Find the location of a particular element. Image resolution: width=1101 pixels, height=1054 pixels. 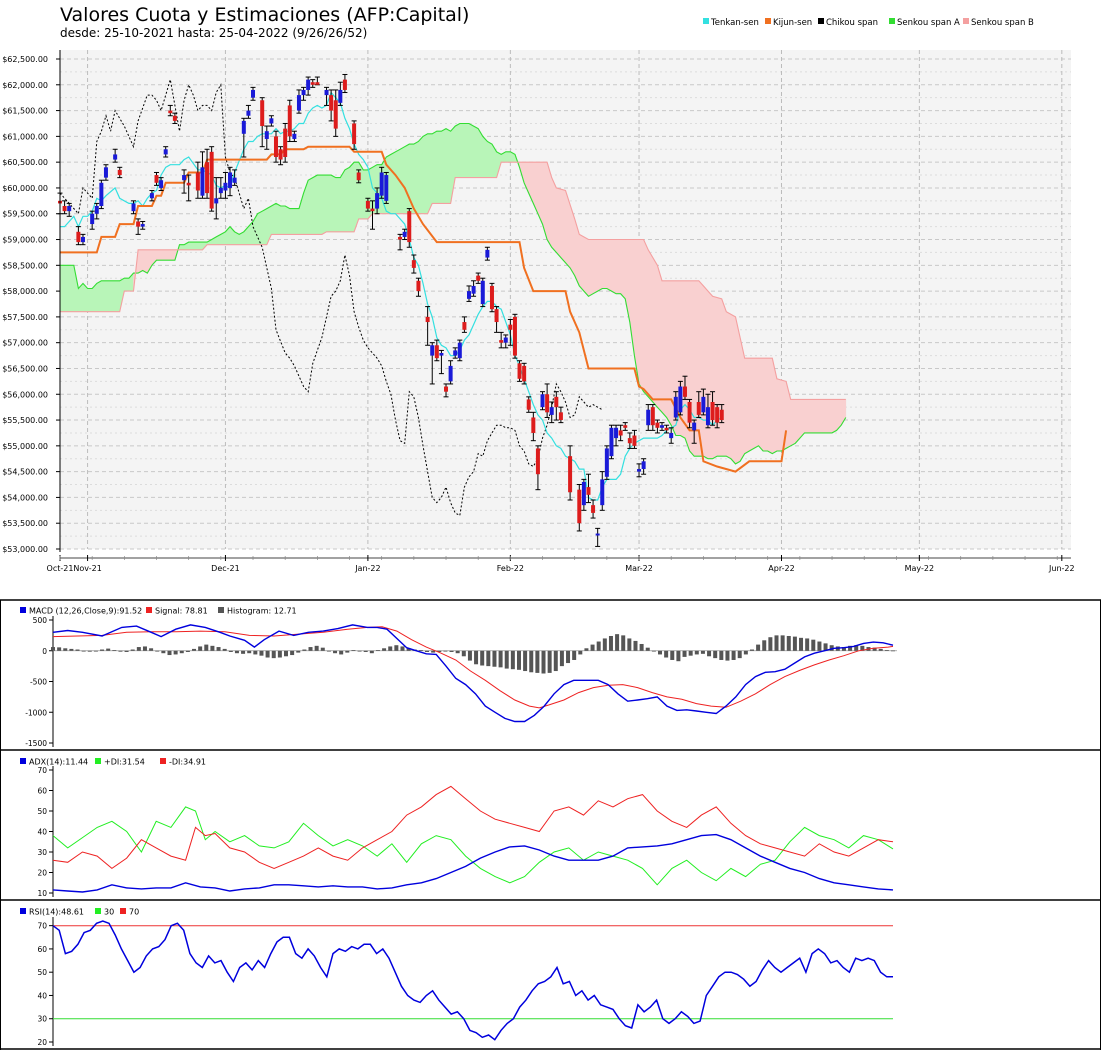

x-tick-label: Jun-22 is located at coordinates (1061, 568).